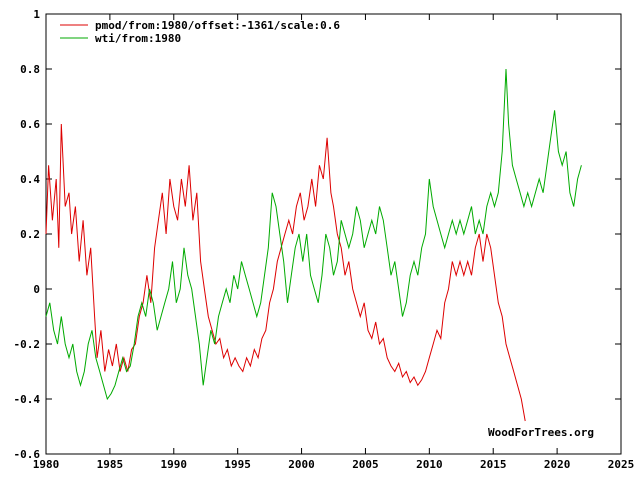  I want to click on y-tick-label: -0.2, so click(27, 344).